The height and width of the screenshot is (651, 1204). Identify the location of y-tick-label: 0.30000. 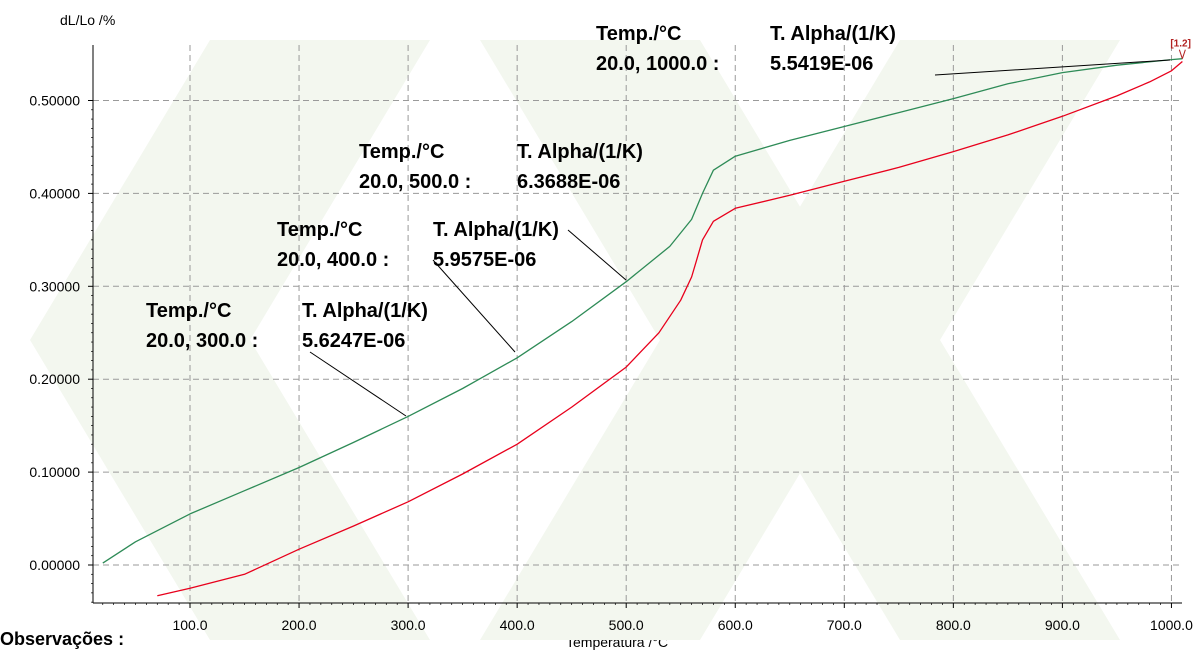
(54, 286).